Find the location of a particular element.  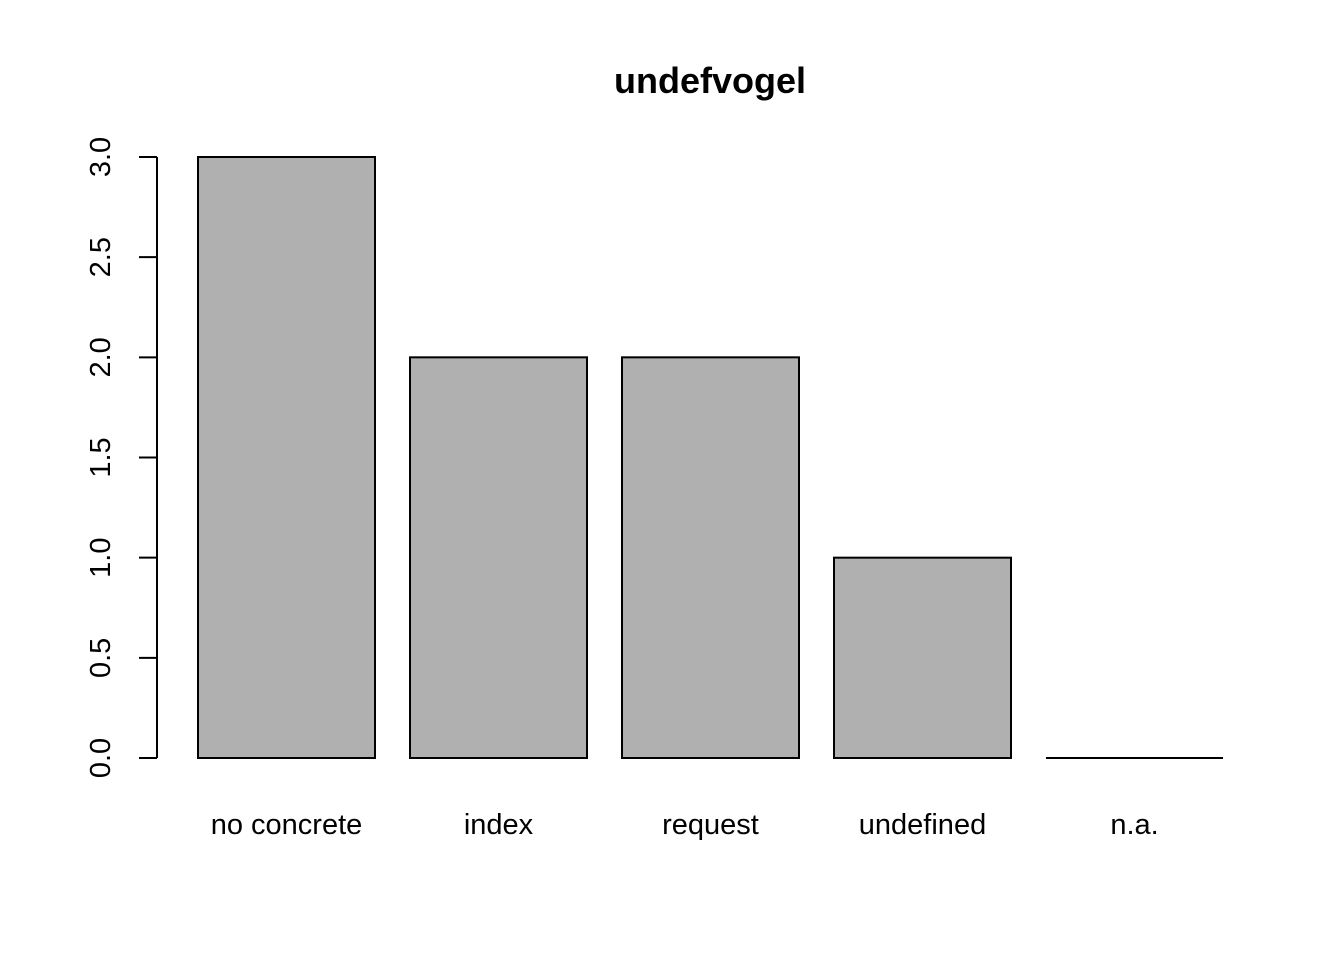

y-tick-label: 1.5 is located at coordinates (101, 457).